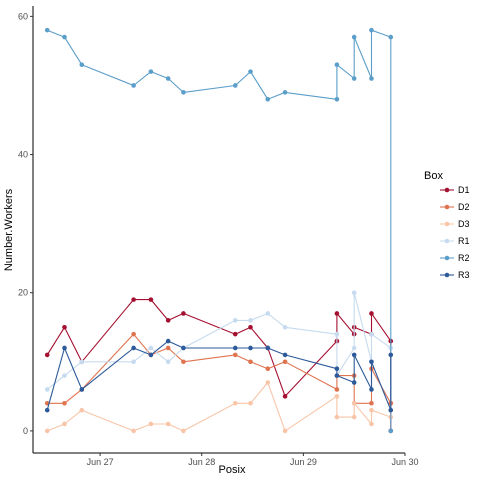 This screenshot has height=480, width=480. Describe the element at coordinates (464, 241) in the screenshot. I see `legend-label: R1` at that location.